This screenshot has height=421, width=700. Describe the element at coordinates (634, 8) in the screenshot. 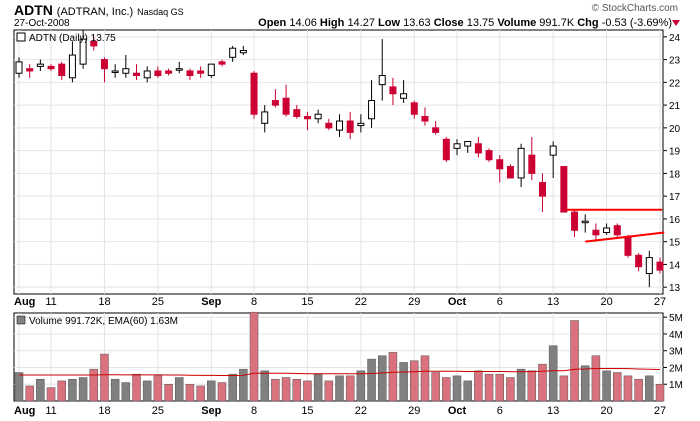

I see `credit-link: © StockCharts.com` at that location.